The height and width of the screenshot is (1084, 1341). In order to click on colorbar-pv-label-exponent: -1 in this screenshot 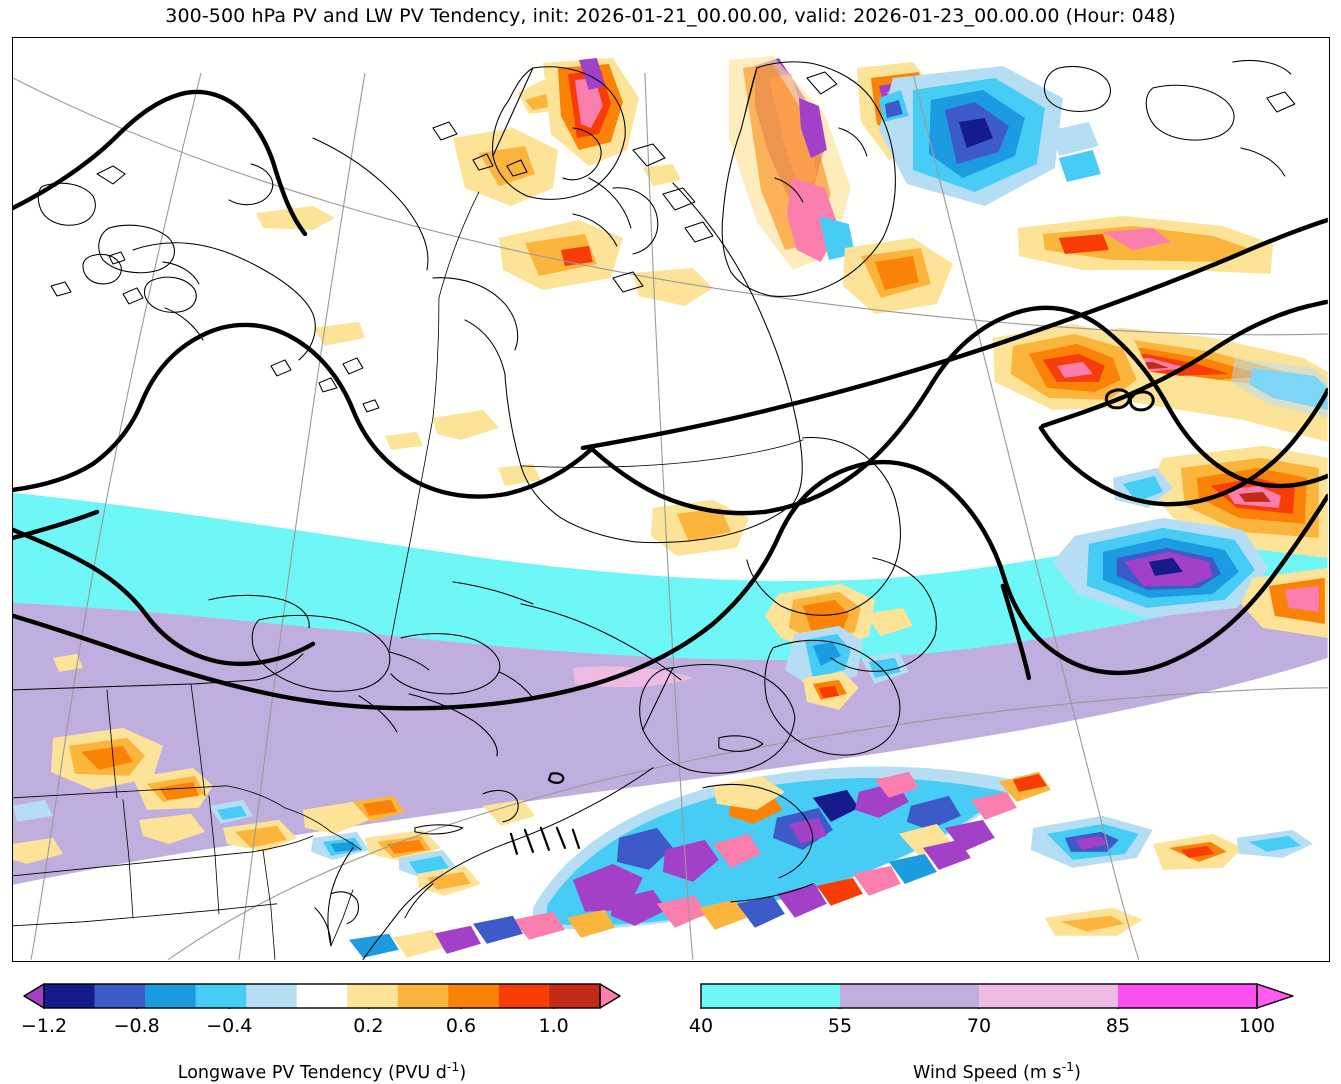, I will do `click(453, 1067)`.